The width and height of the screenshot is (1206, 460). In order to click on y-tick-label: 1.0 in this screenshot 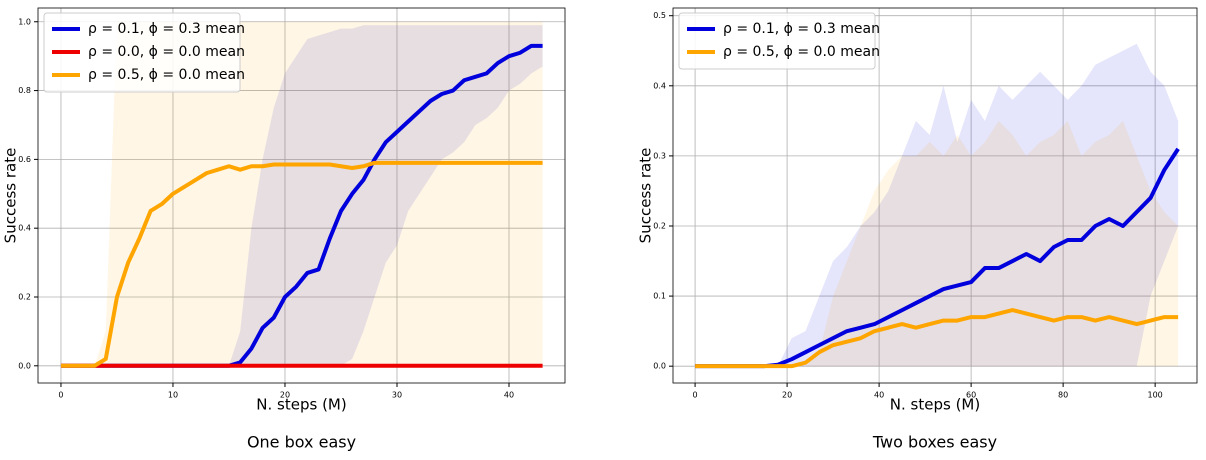, I will do `click(24, 21)`.